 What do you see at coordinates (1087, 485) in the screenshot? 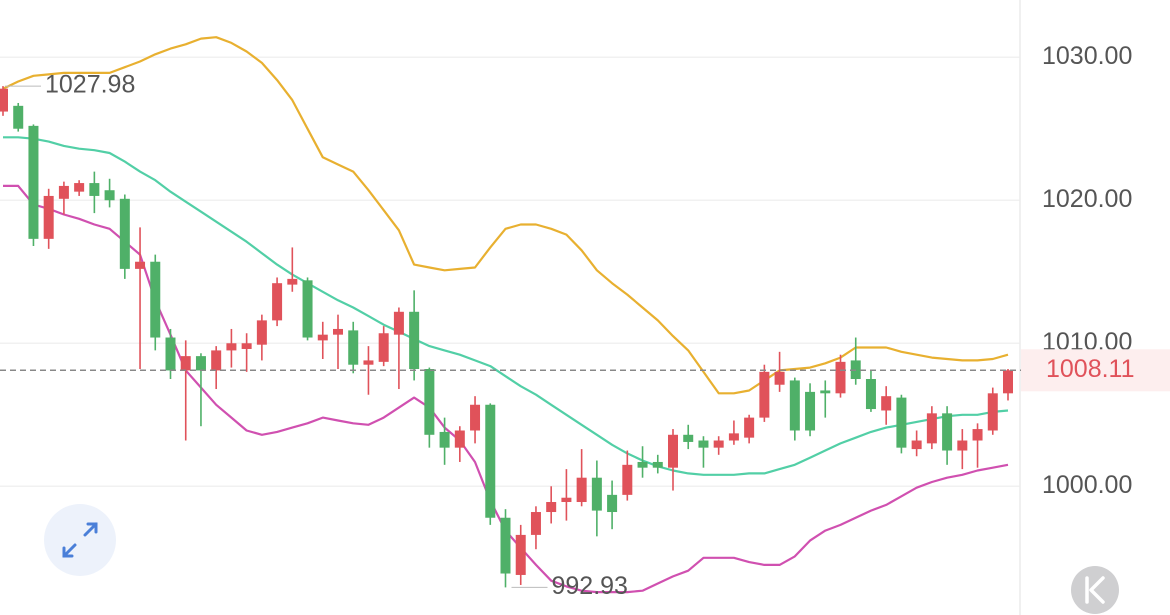
I see `y-tick-label: 1000.00` at bounding box center [1087, 485].